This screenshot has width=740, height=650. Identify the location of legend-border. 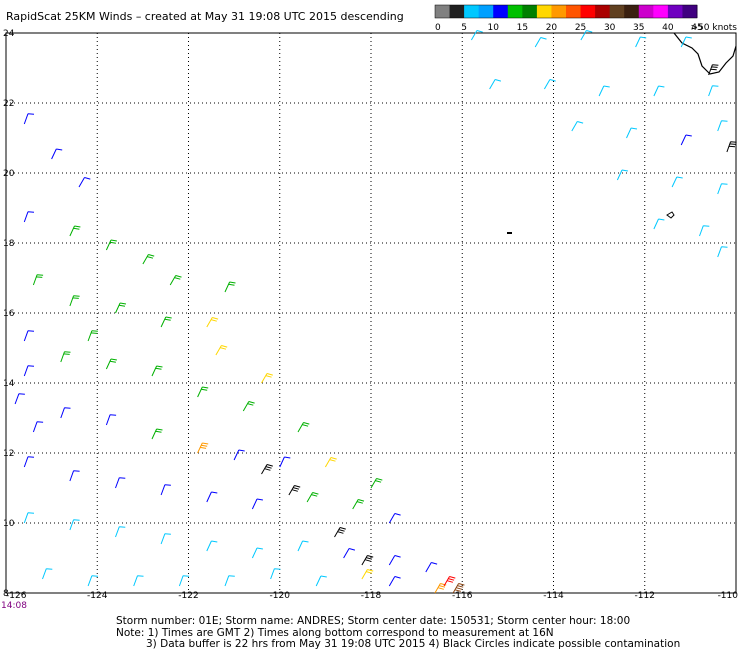
(566, 11).